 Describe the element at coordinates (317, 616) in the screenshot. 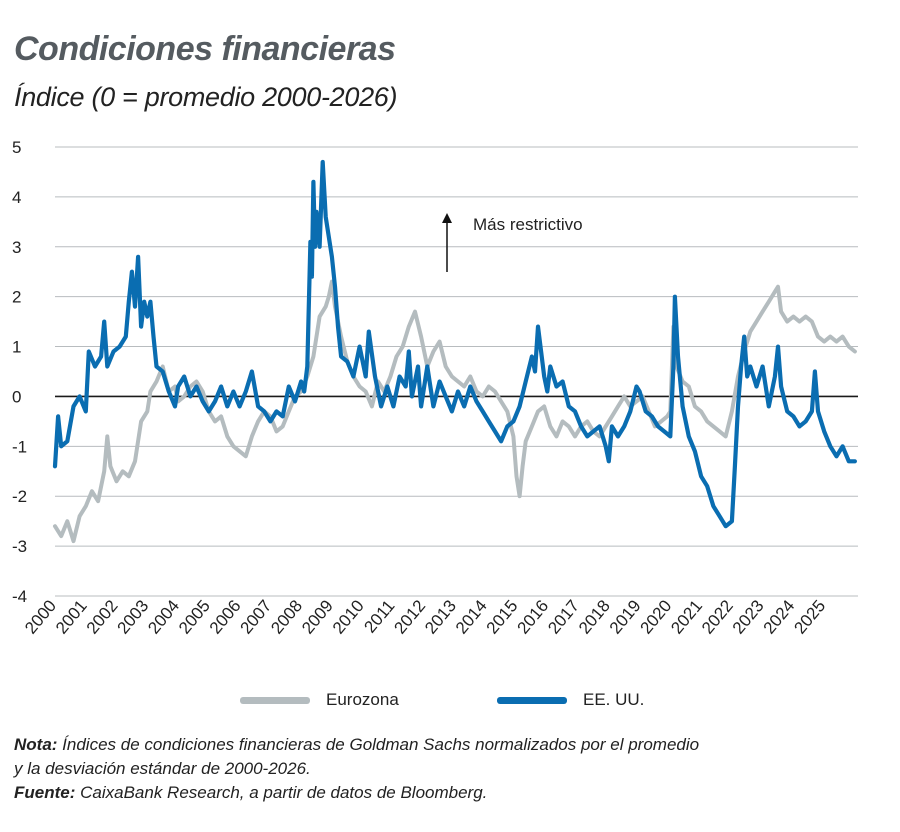

I see `x-tick-label: 2009` at that location.